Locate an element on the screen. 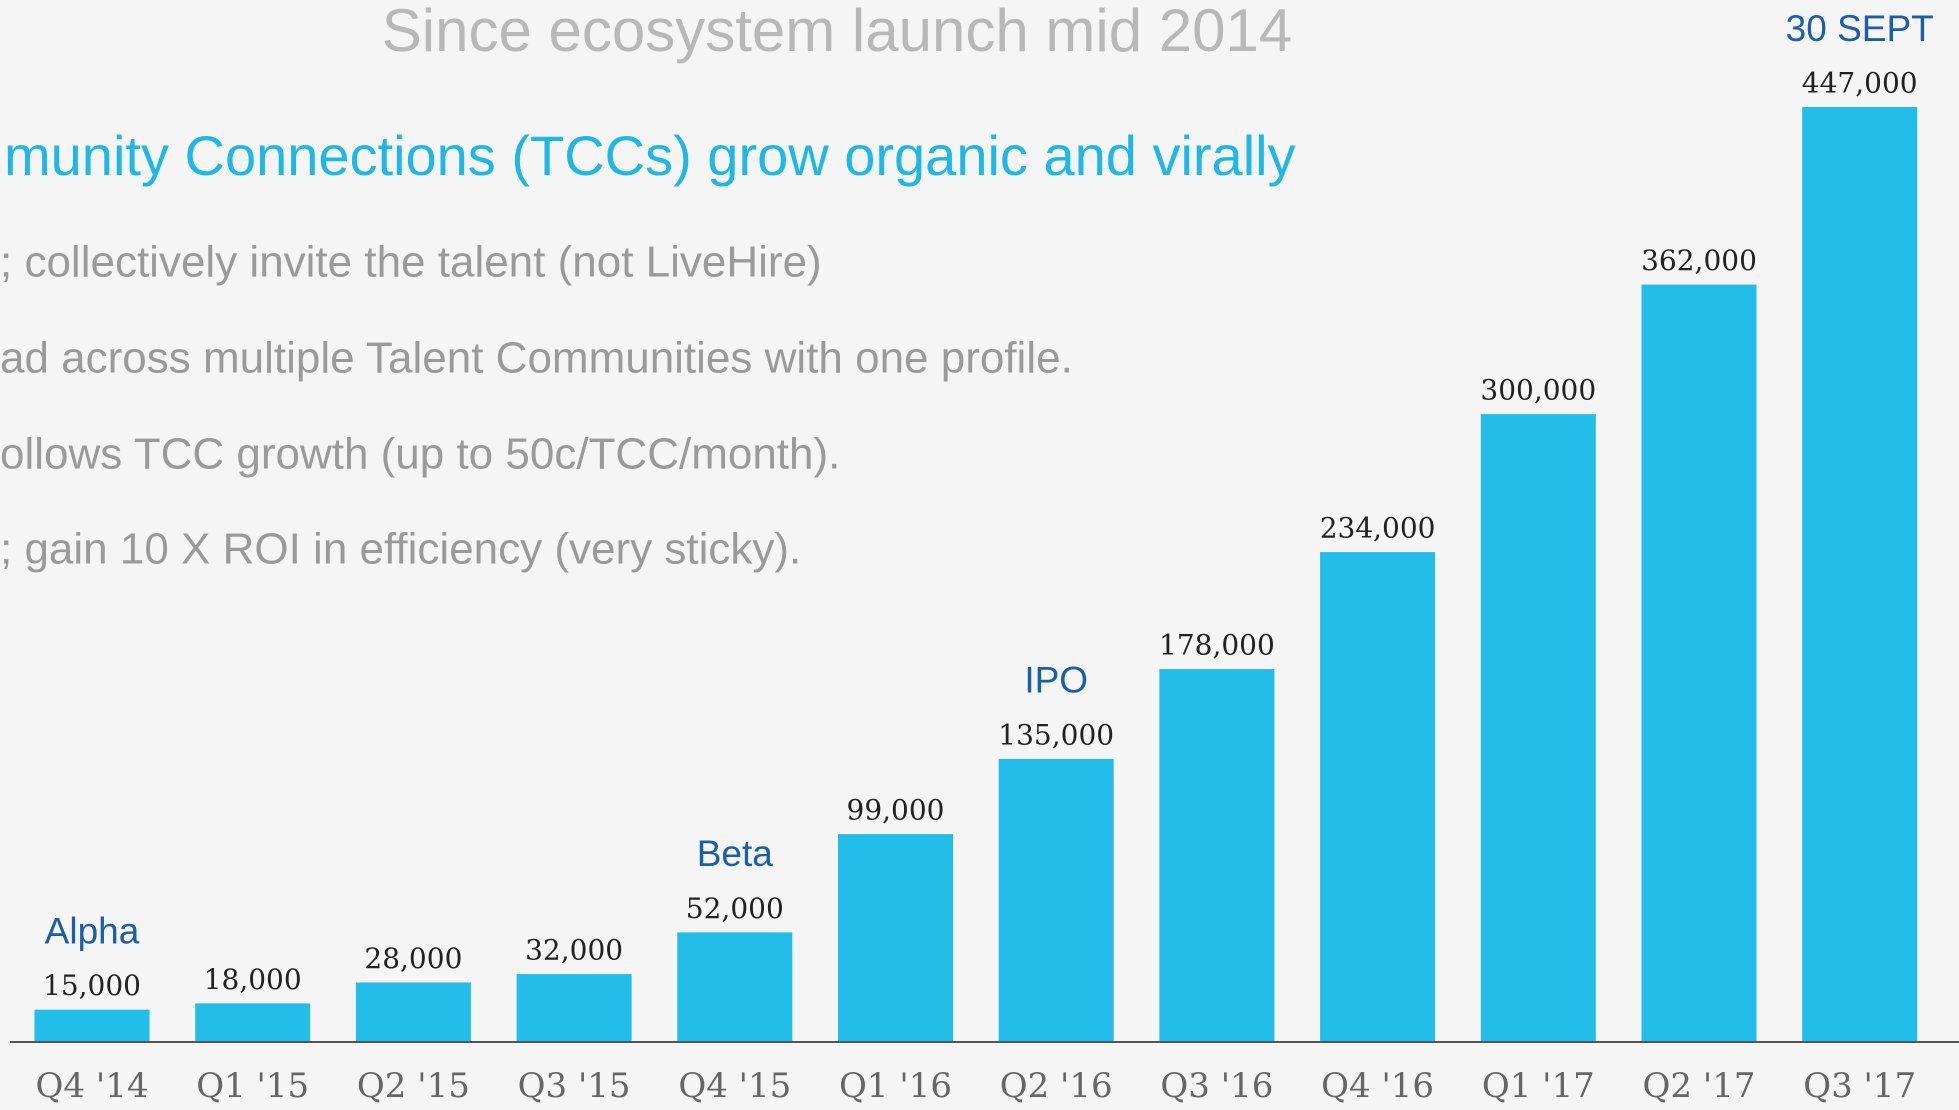  value-label: 18,000 is located at coordinates (253, 979).